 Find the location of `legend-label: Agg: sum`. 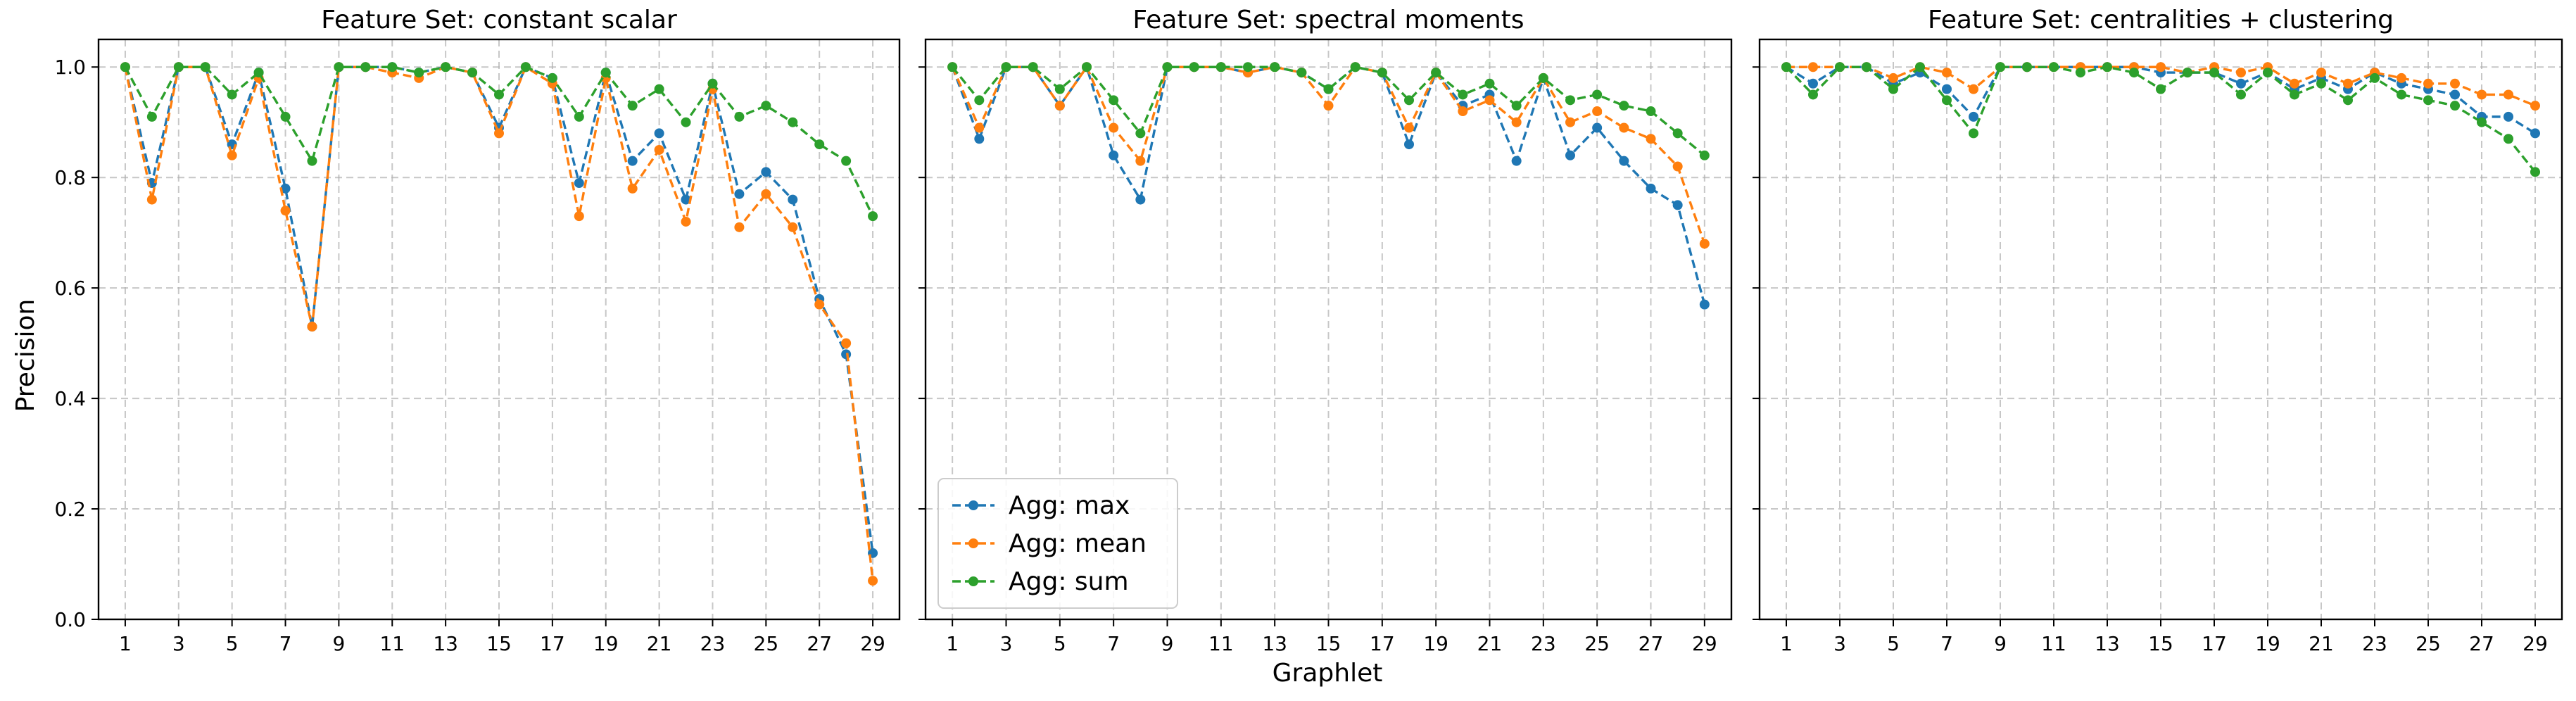

legend-label: Agg: sum is located at coordinates (1069, 581).